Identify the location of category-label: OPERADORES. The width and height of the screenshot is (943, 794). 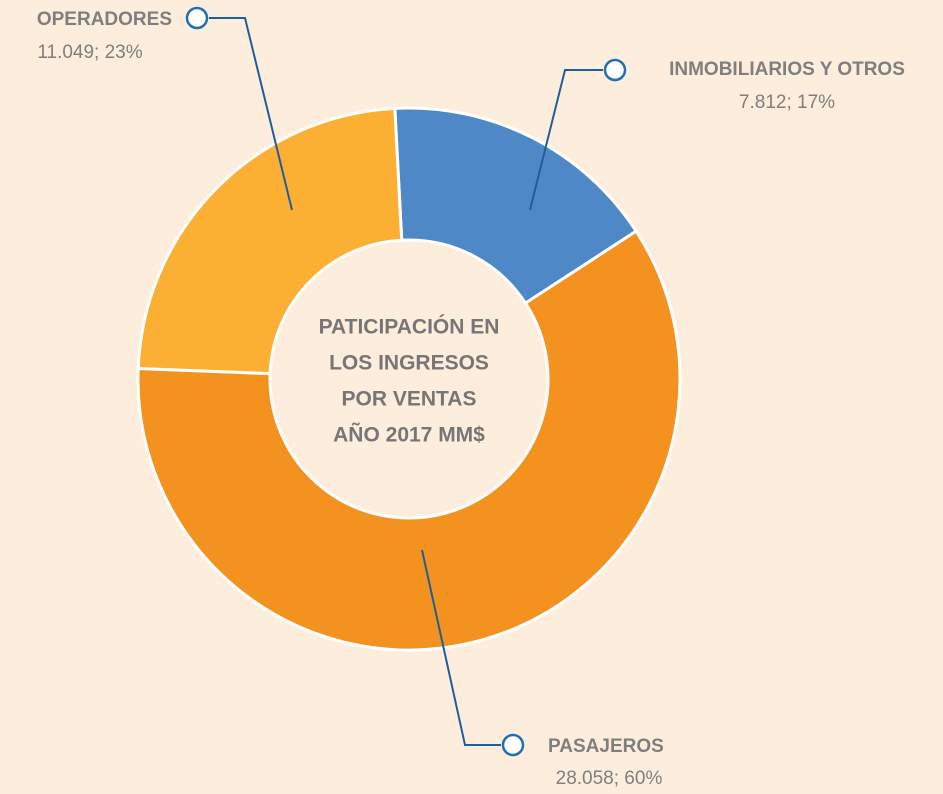
(104, 19).